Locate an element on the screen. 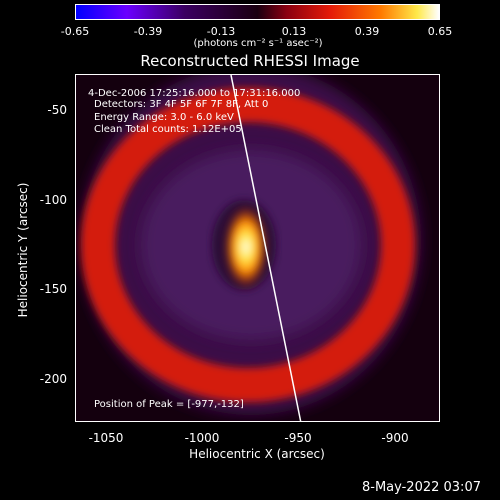 Image resolution: width=500 pixels, height=500 pixels. annotation-peak: Position of Peak = [-977,-132] is located at coordinates (169, 404).